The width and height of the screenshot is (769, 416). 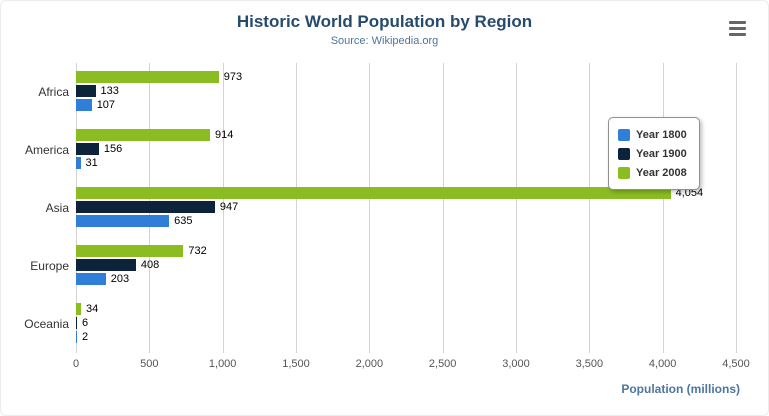 What do you see at coordinates (145, 207) in the screenshot?
I see `bar-asia-year-1900` at bounding box center [145, 207].